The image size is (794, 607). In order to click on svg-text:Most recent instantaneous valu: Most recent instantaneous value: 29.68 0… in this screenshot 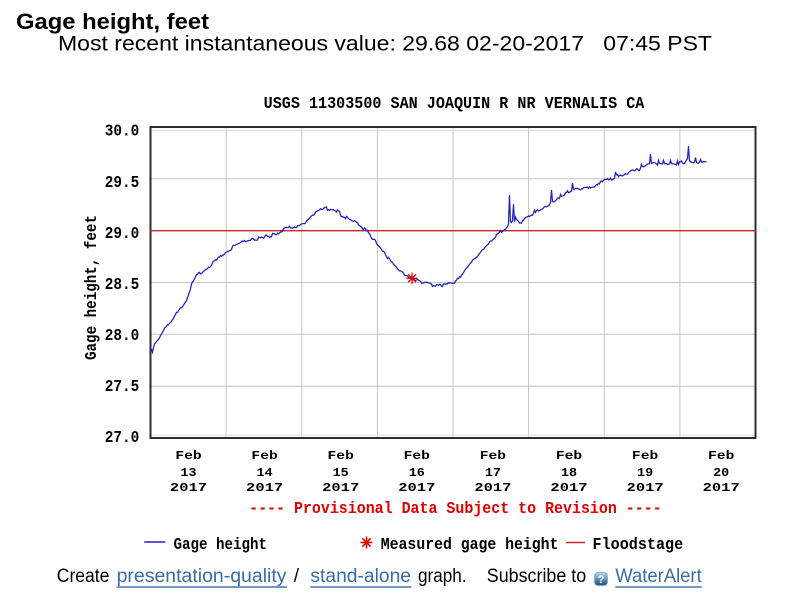, I will do `click(385, 44)`.